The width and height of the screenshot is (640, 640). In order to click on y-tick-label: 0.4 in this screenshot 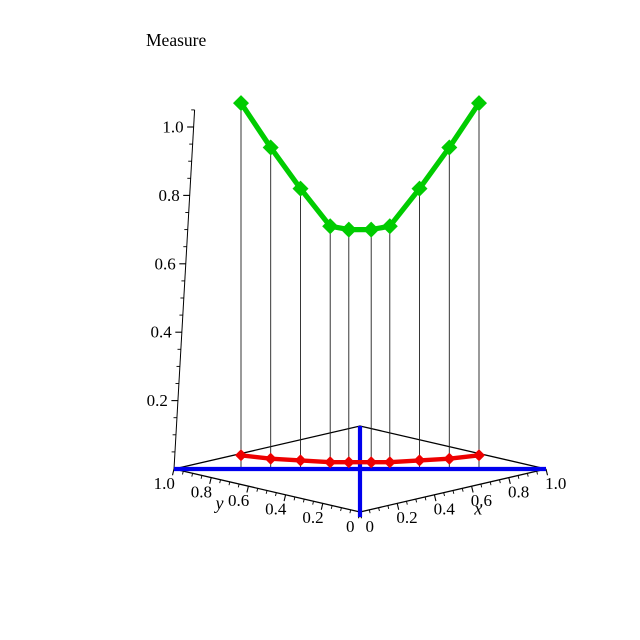, I will do `click(276, 509)`.